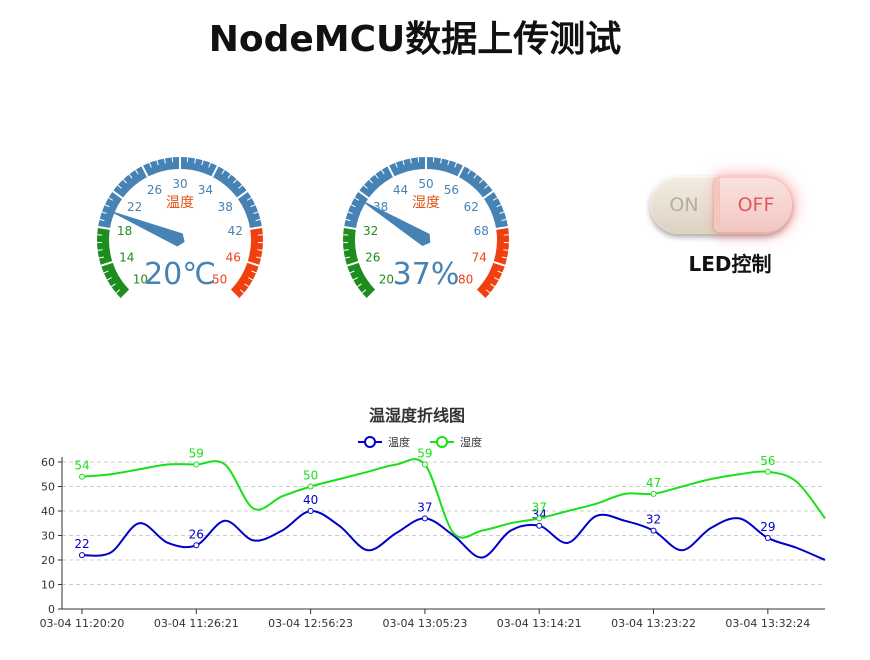 The height and width of the screenshot is (660, 870). What do you see at coordinates (310, 500) in the screenshot?
I see `data-label: 40` at bounding box center [310, 500].